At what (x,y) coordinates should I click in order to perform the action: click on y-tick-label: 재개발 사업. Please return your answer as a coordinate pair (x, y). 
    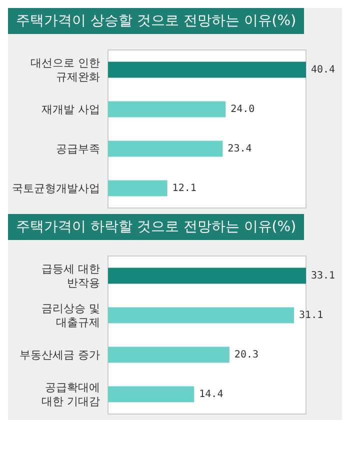
    Looking at the image, I should click on (71, 109).